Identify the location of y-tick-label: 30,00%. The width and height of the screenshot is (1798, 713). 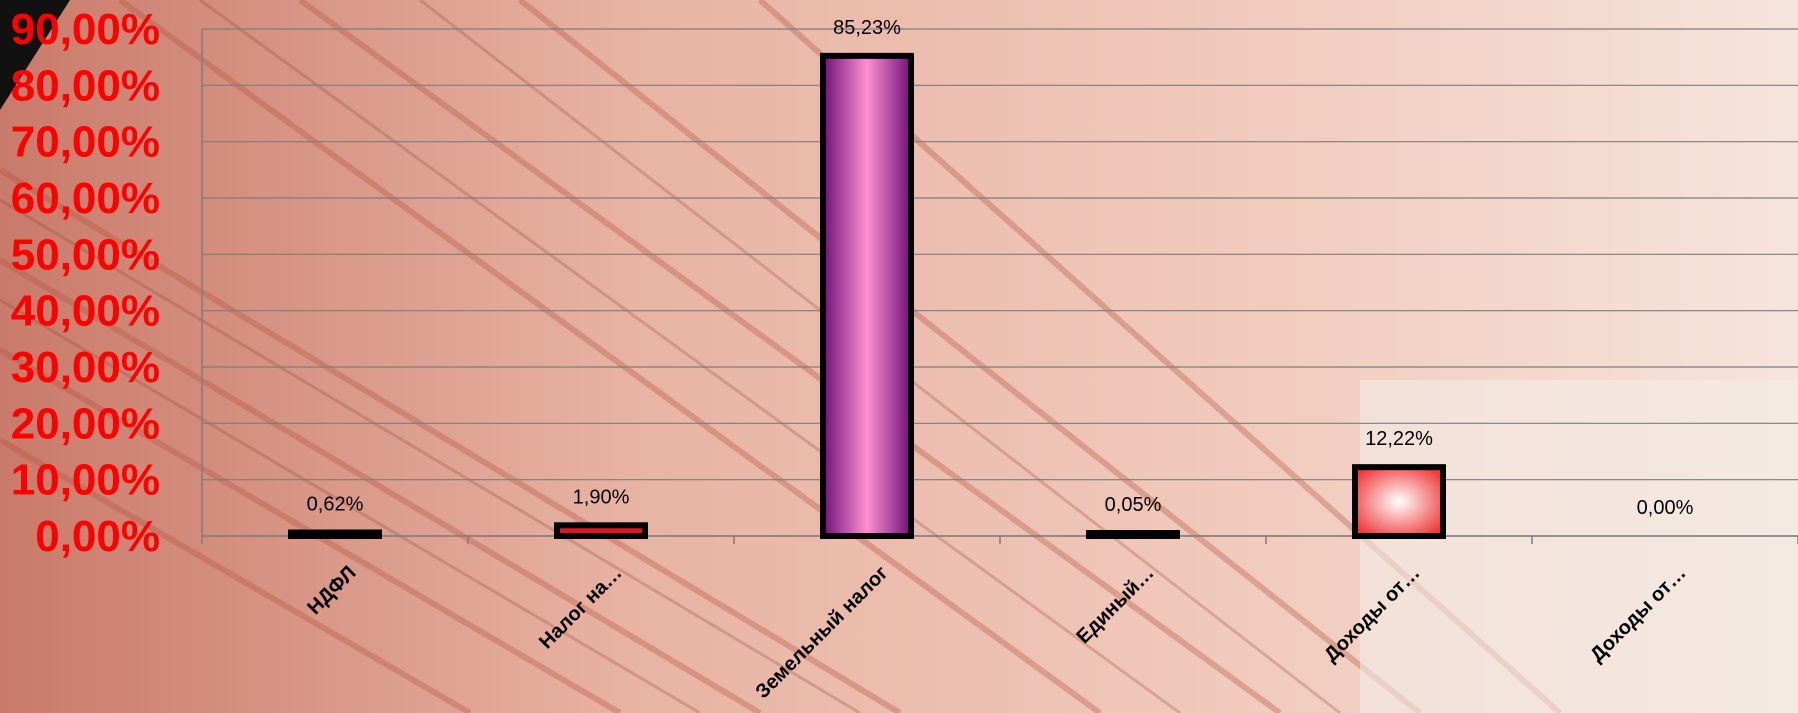
(85, 367).